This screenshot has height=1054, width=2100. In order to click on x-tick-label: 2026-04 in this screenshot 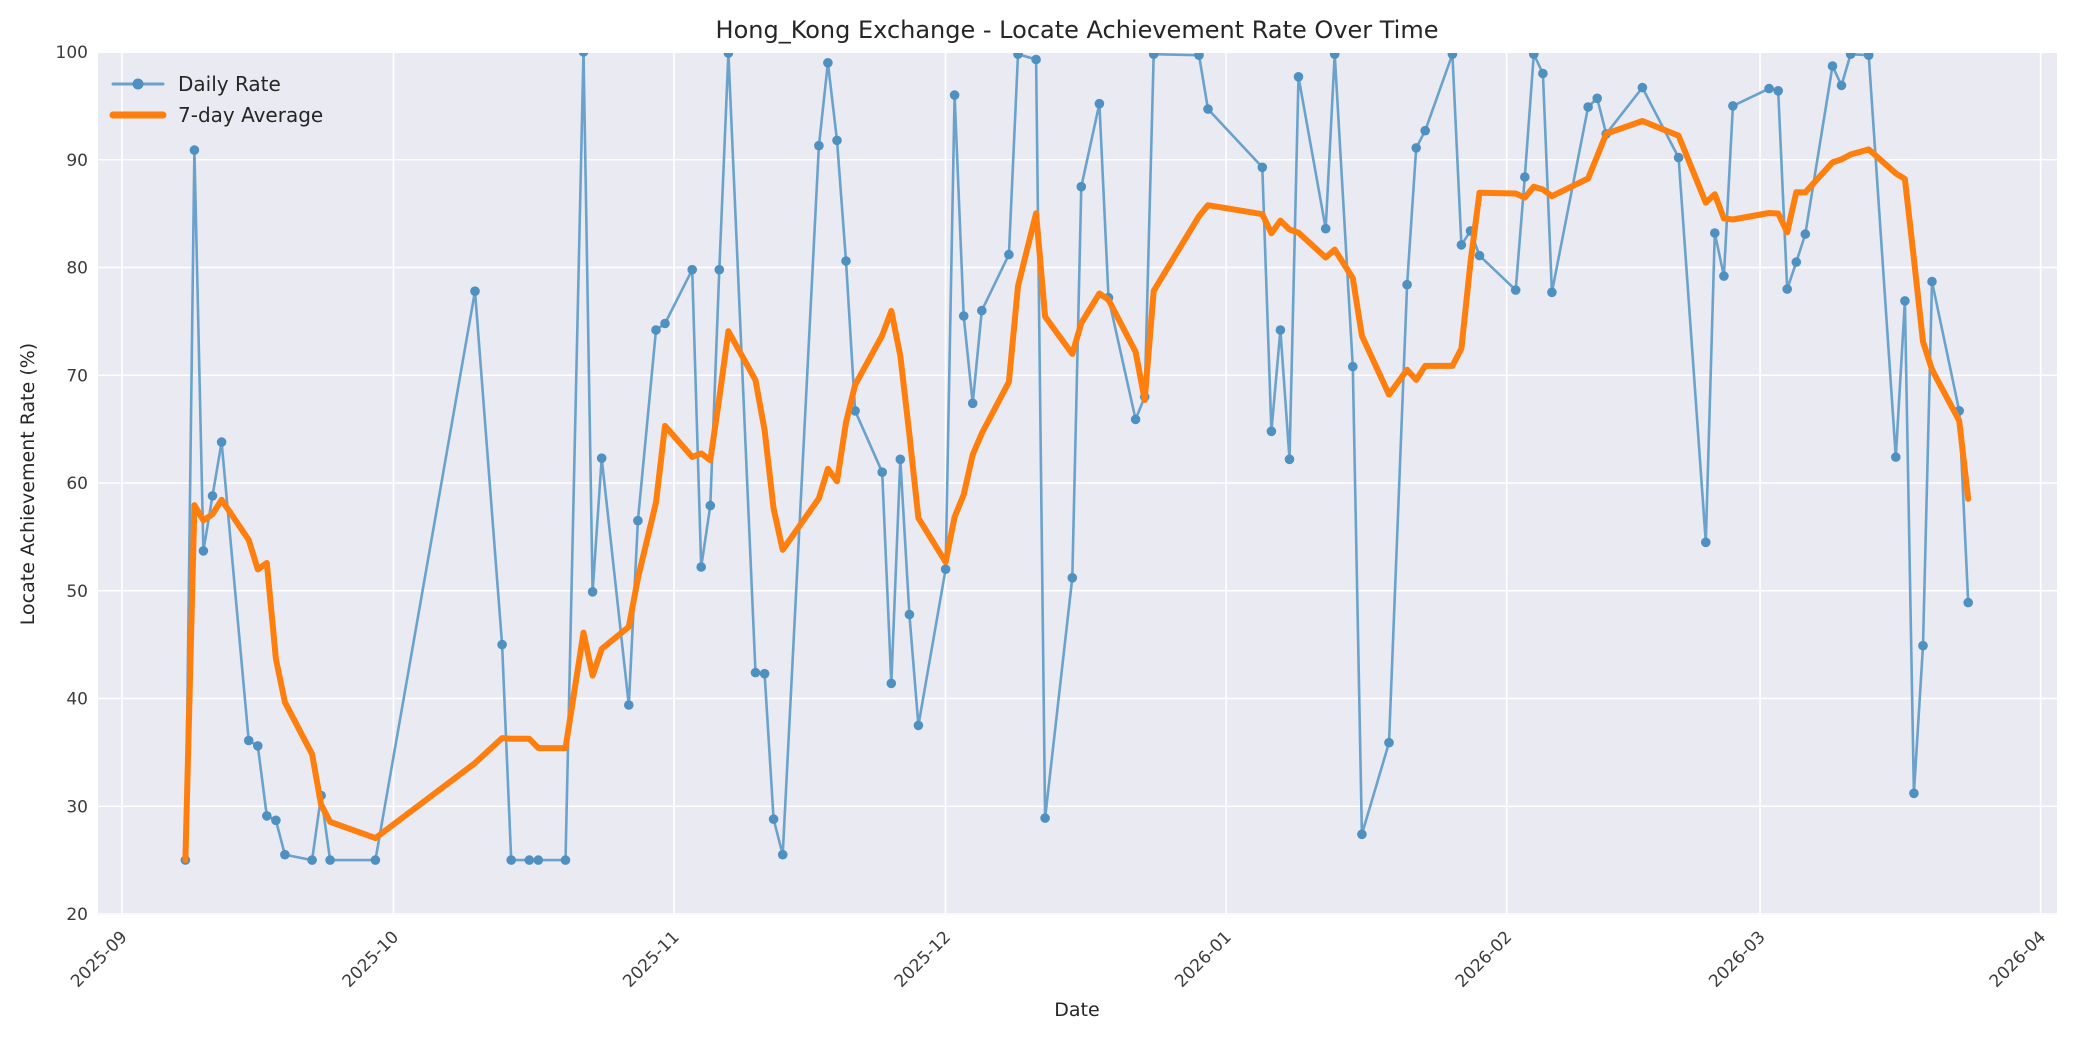, I will do `click(2018, 959)`.